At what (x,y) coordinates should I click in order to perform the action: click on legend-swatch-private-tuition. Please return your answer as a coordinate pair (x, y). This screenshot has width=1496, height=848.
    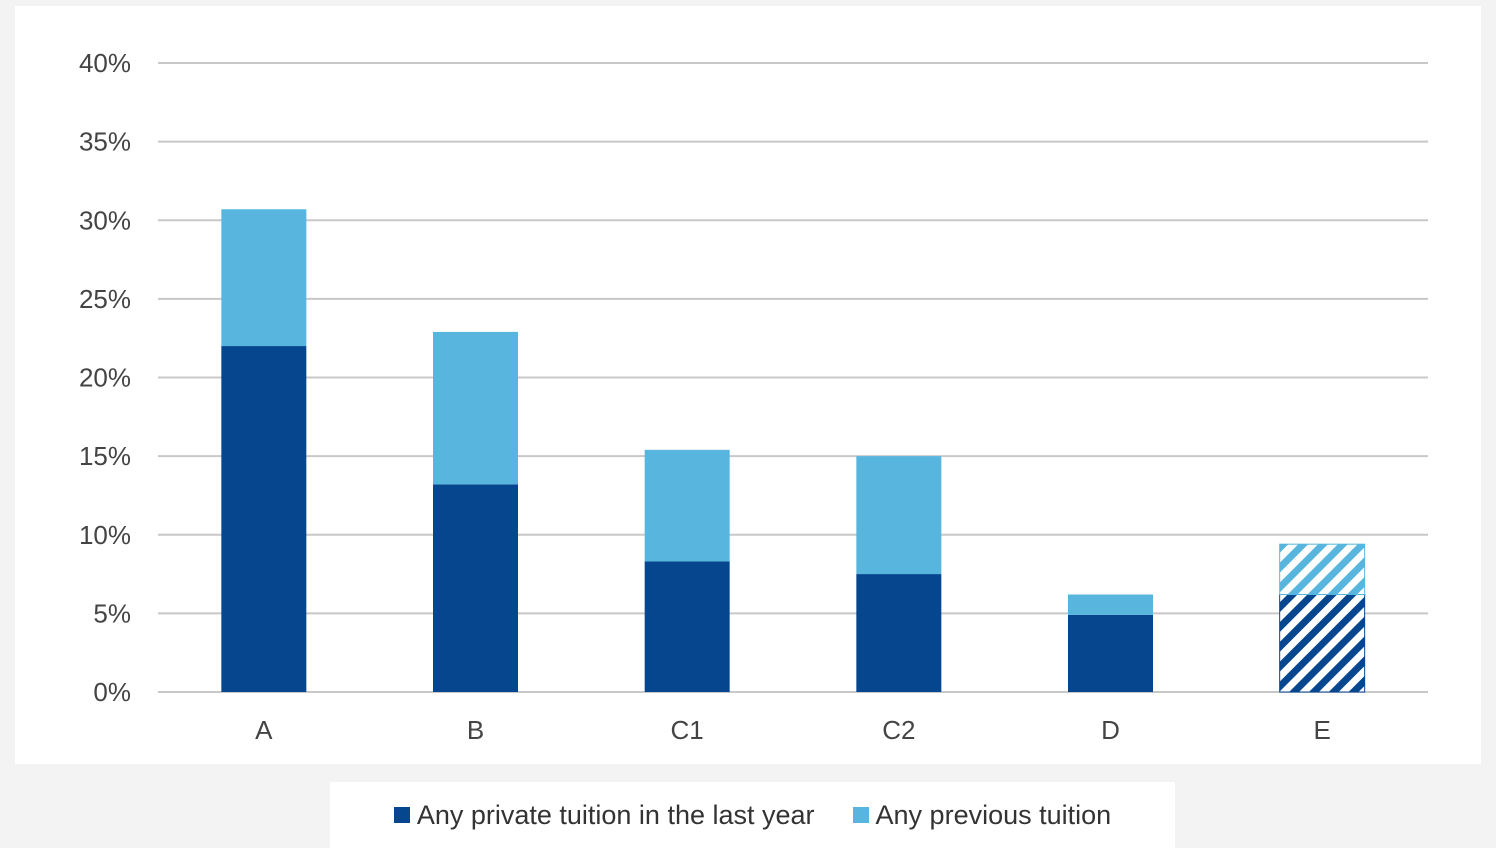
    Looking at the image, I should click on (401, 815).